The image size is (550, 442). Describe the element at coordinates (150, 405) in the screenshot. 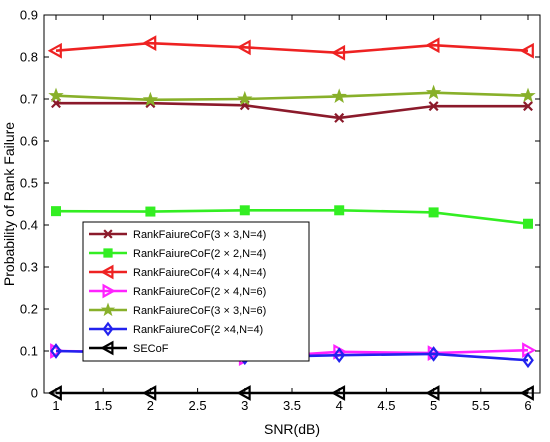

I see `x-tick-label: 2` at that location.